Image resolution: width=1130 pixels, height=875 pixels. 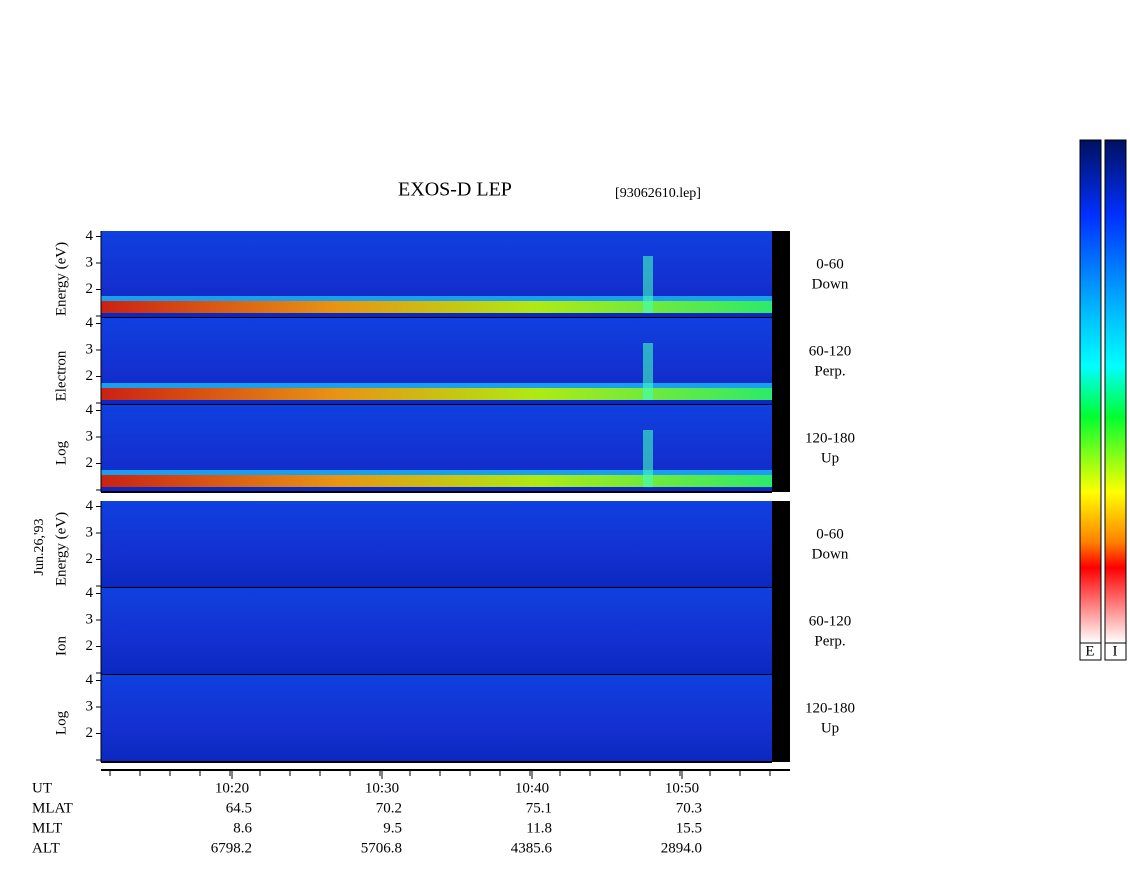 I want to click on date-label: Jun.26,'93, so click(x=39, y=547).